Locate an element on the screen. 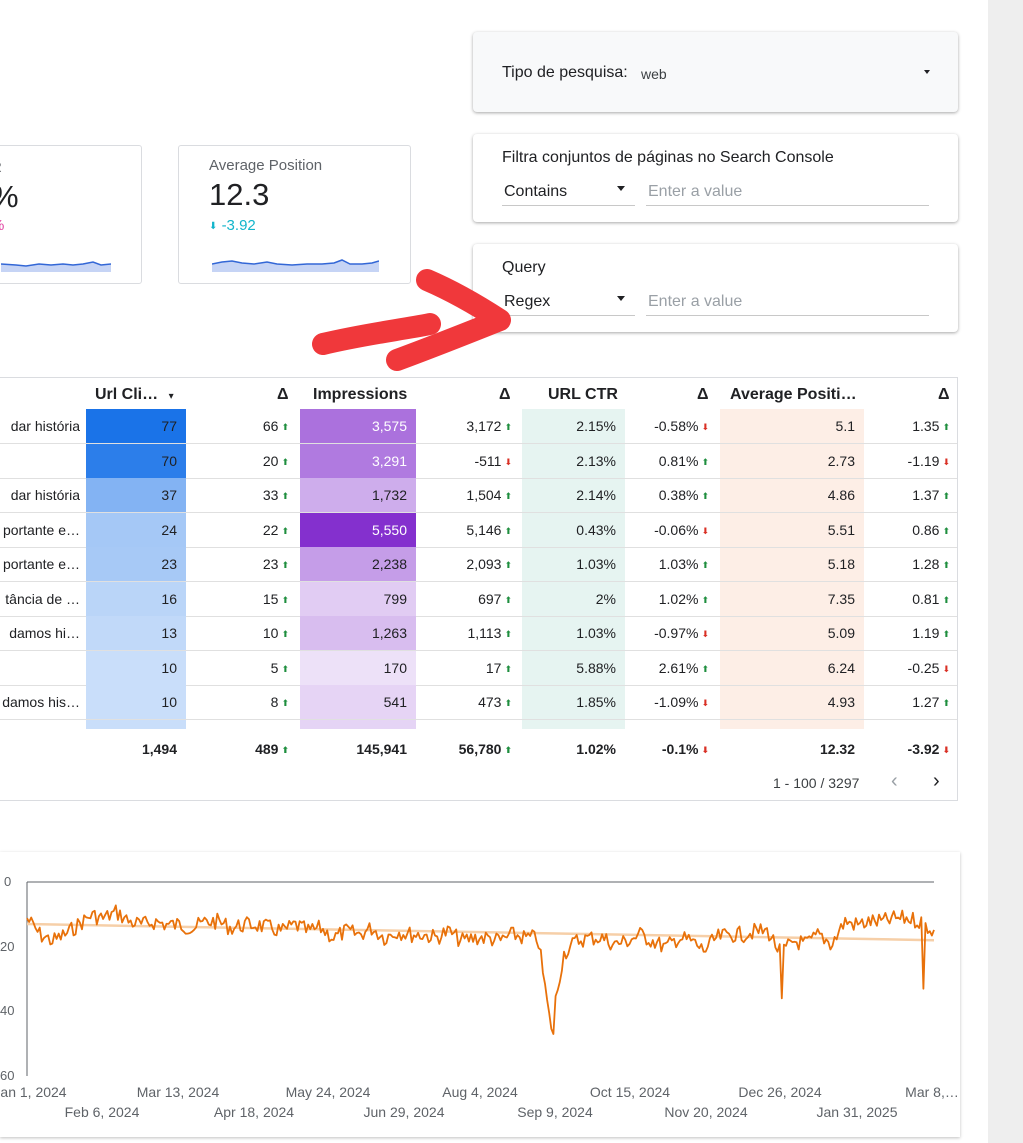  delta-value: -1.09% is located at coordinates (676, 702).